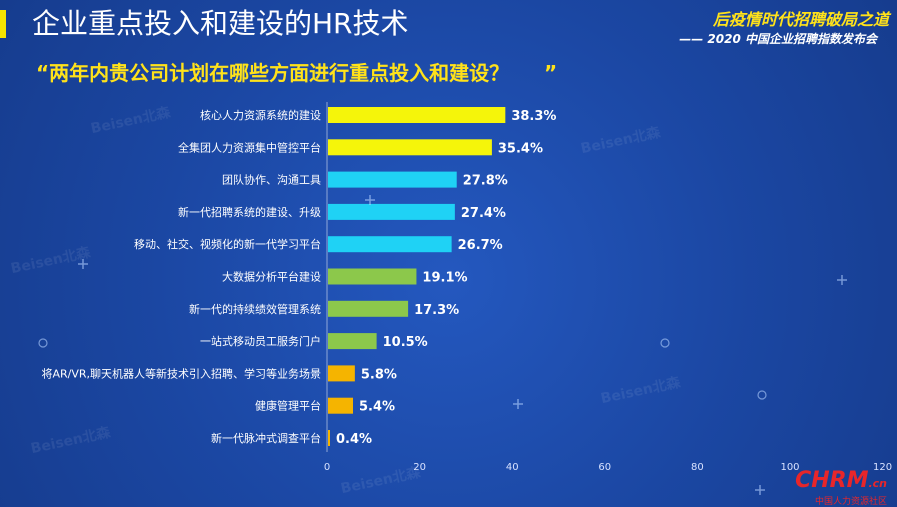  I want to click on category-label: 一站式移动员工服务门户, so click(260, 341).